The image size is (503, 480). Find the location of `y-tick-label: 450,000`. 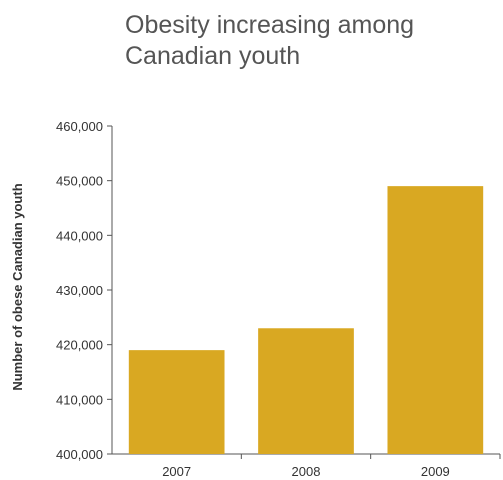

y-tick-label: 450,000 is located at coordinates (79, 181).